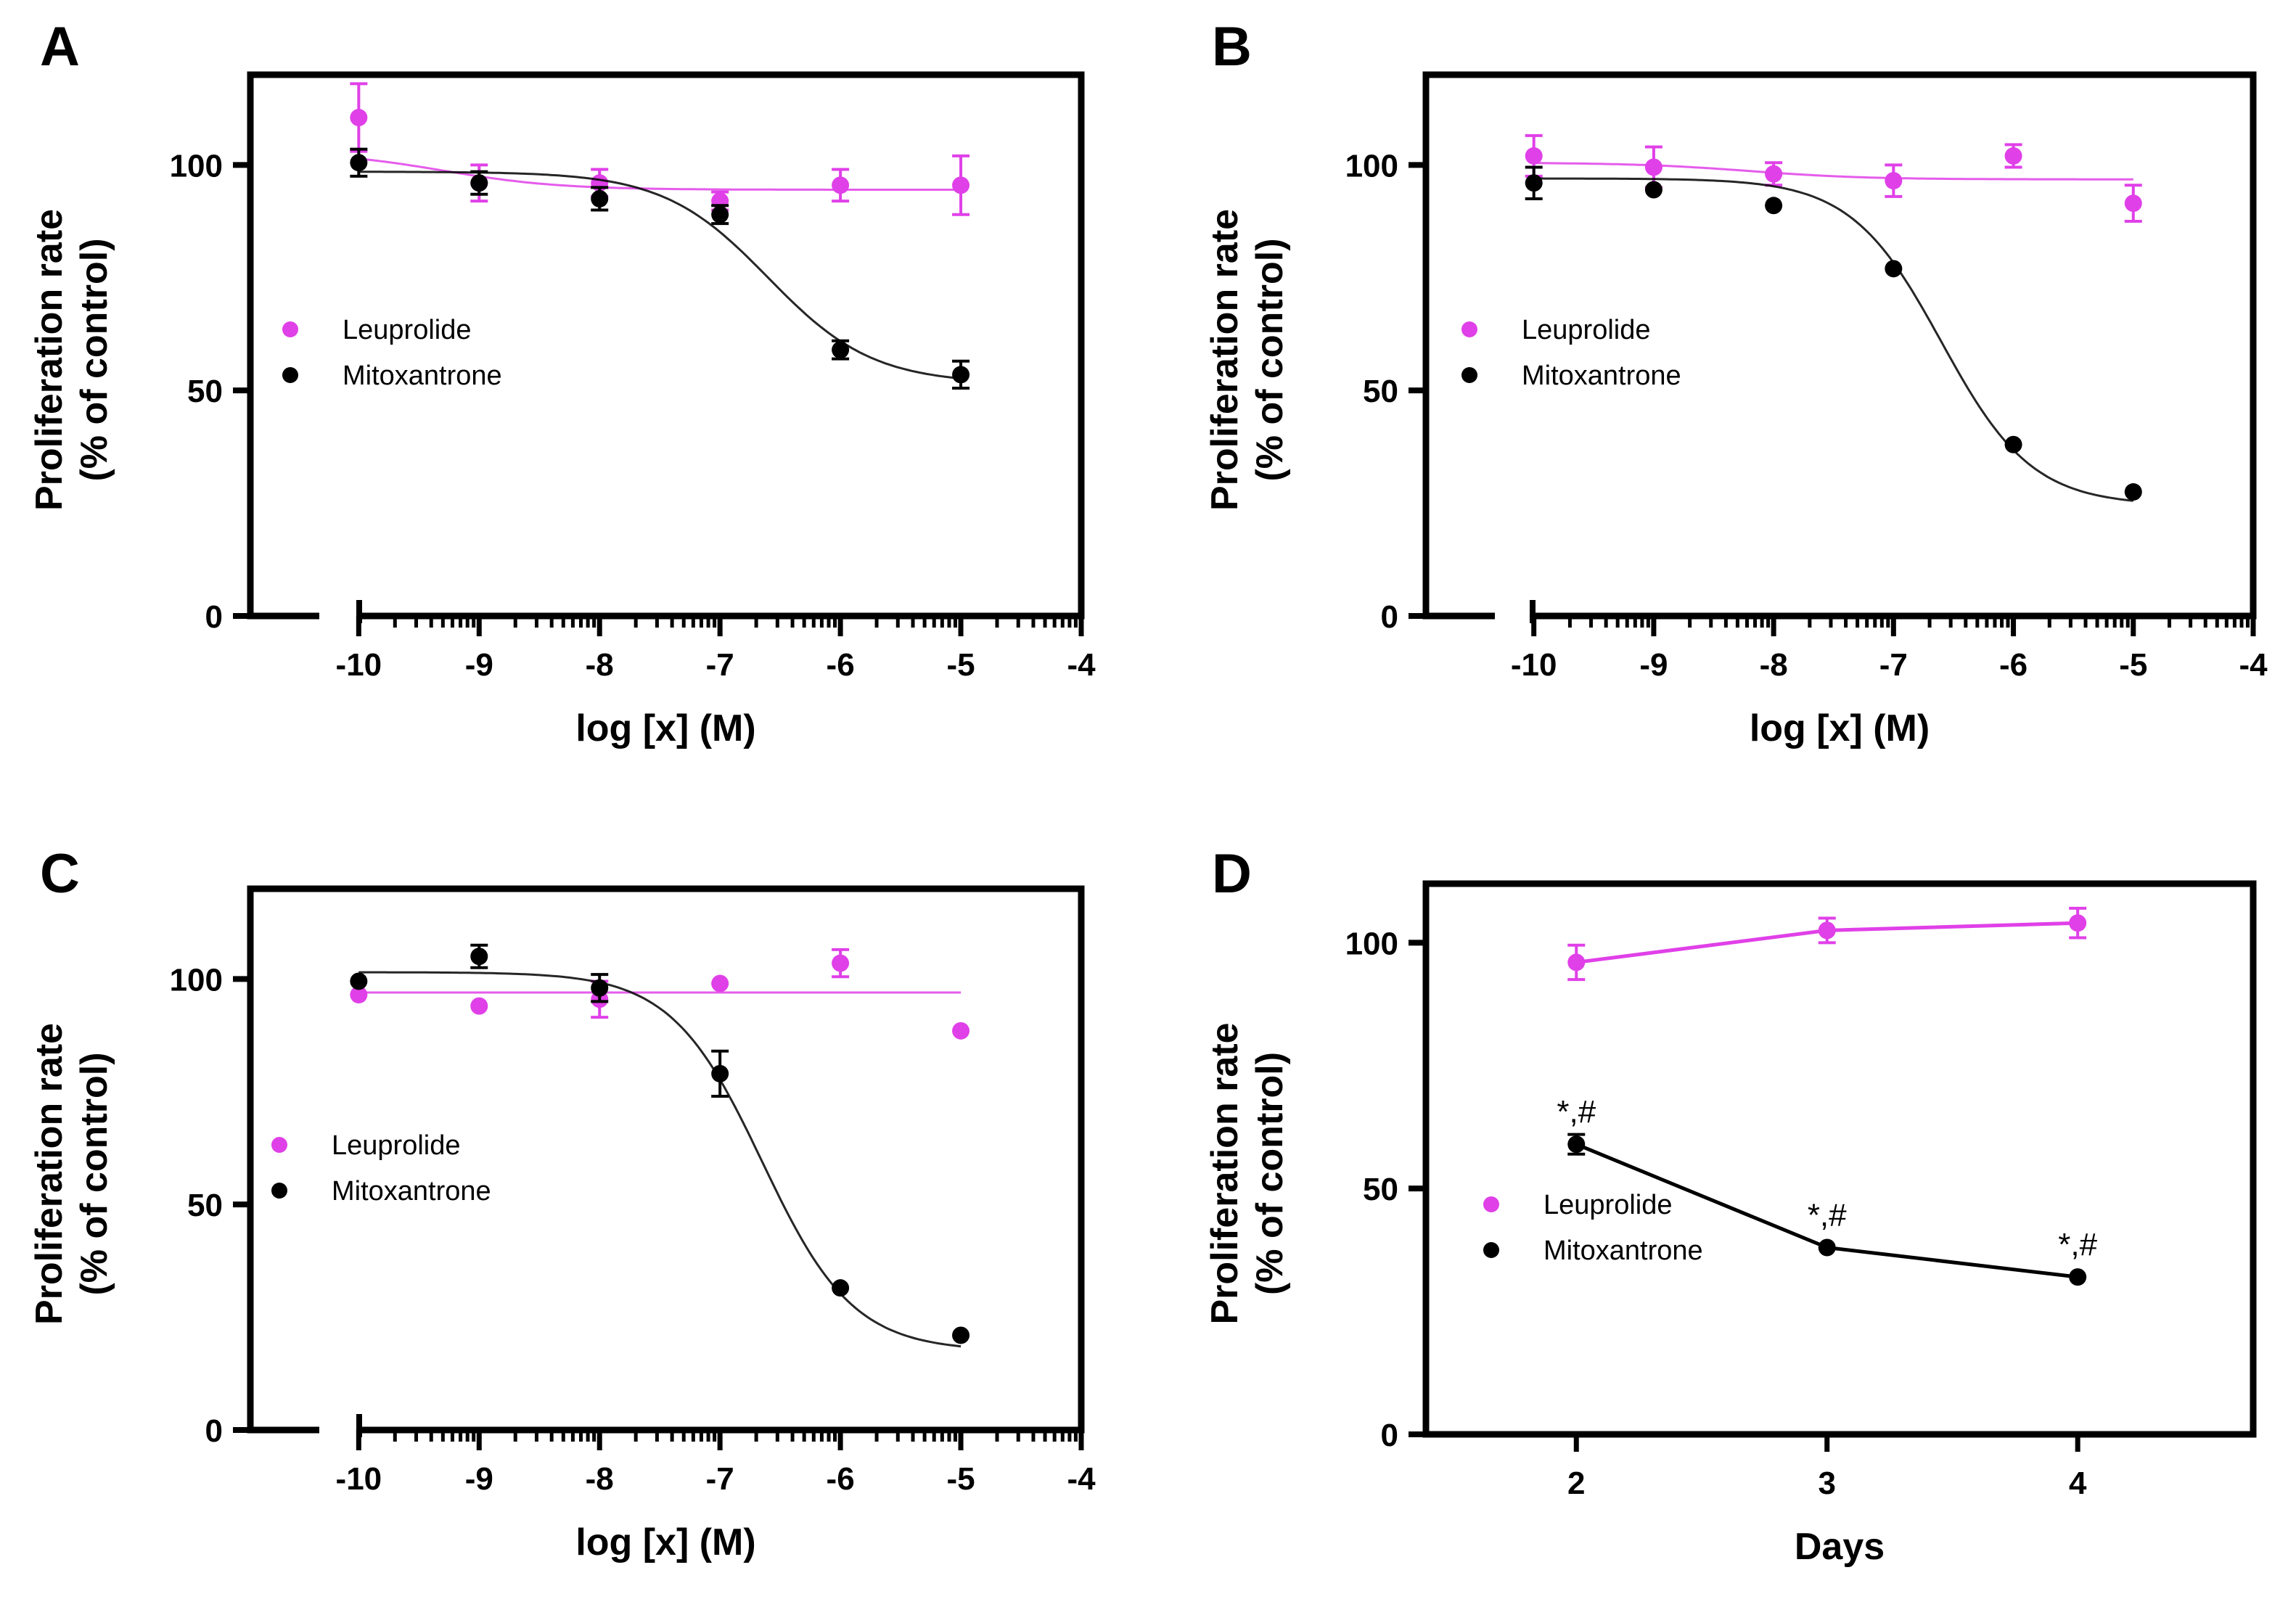 This screenshot has height=1615, width=2296. I want to click on panel-letter: B, so click(1232, 47).